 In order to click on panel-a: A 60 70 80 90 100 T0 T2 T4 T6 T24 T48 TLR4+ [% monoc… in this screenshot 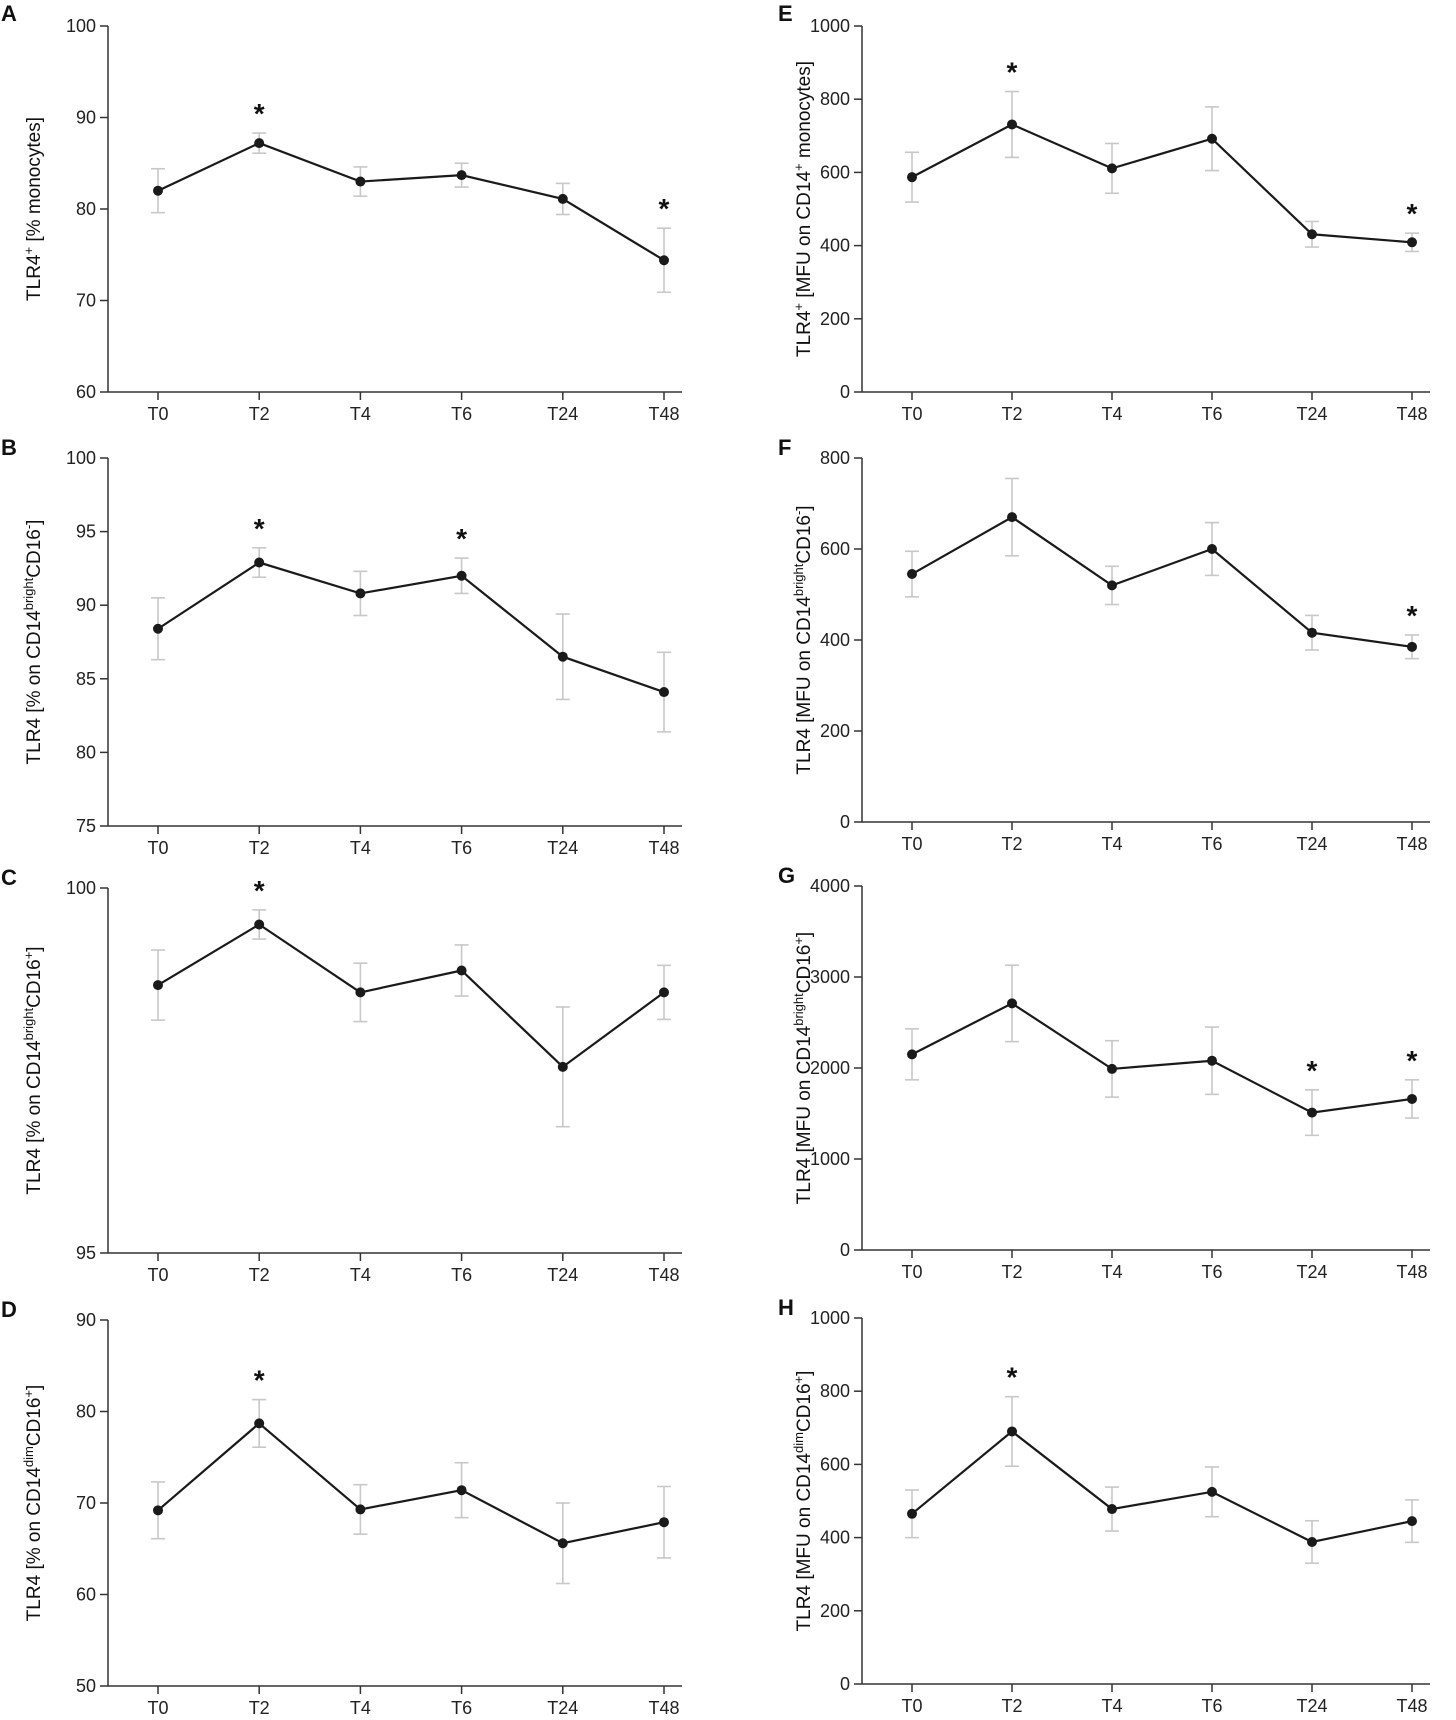, I will do `click(341, 212)`.